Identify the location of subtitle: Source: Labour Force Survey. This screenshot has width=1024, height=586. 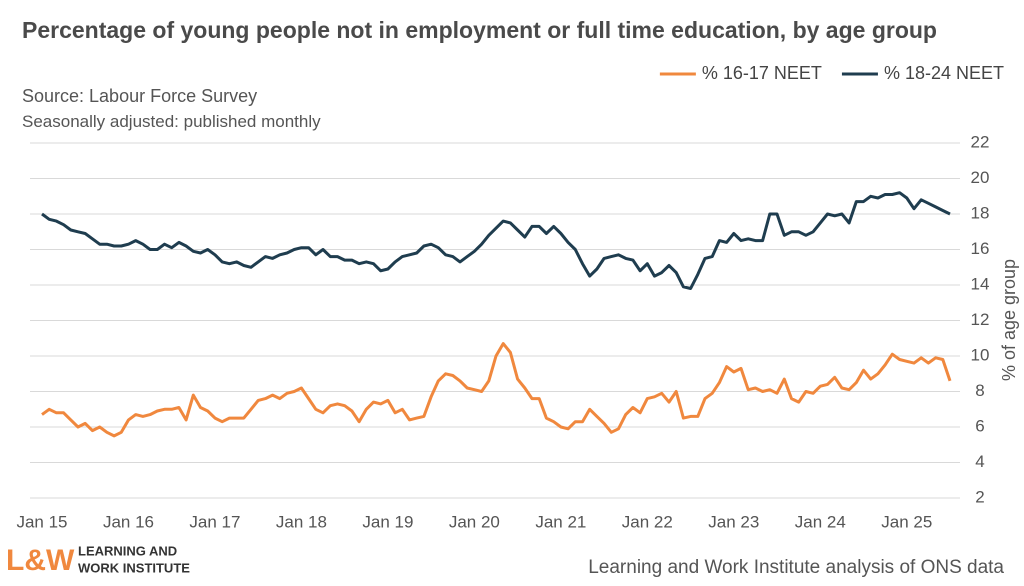
(140, 96).